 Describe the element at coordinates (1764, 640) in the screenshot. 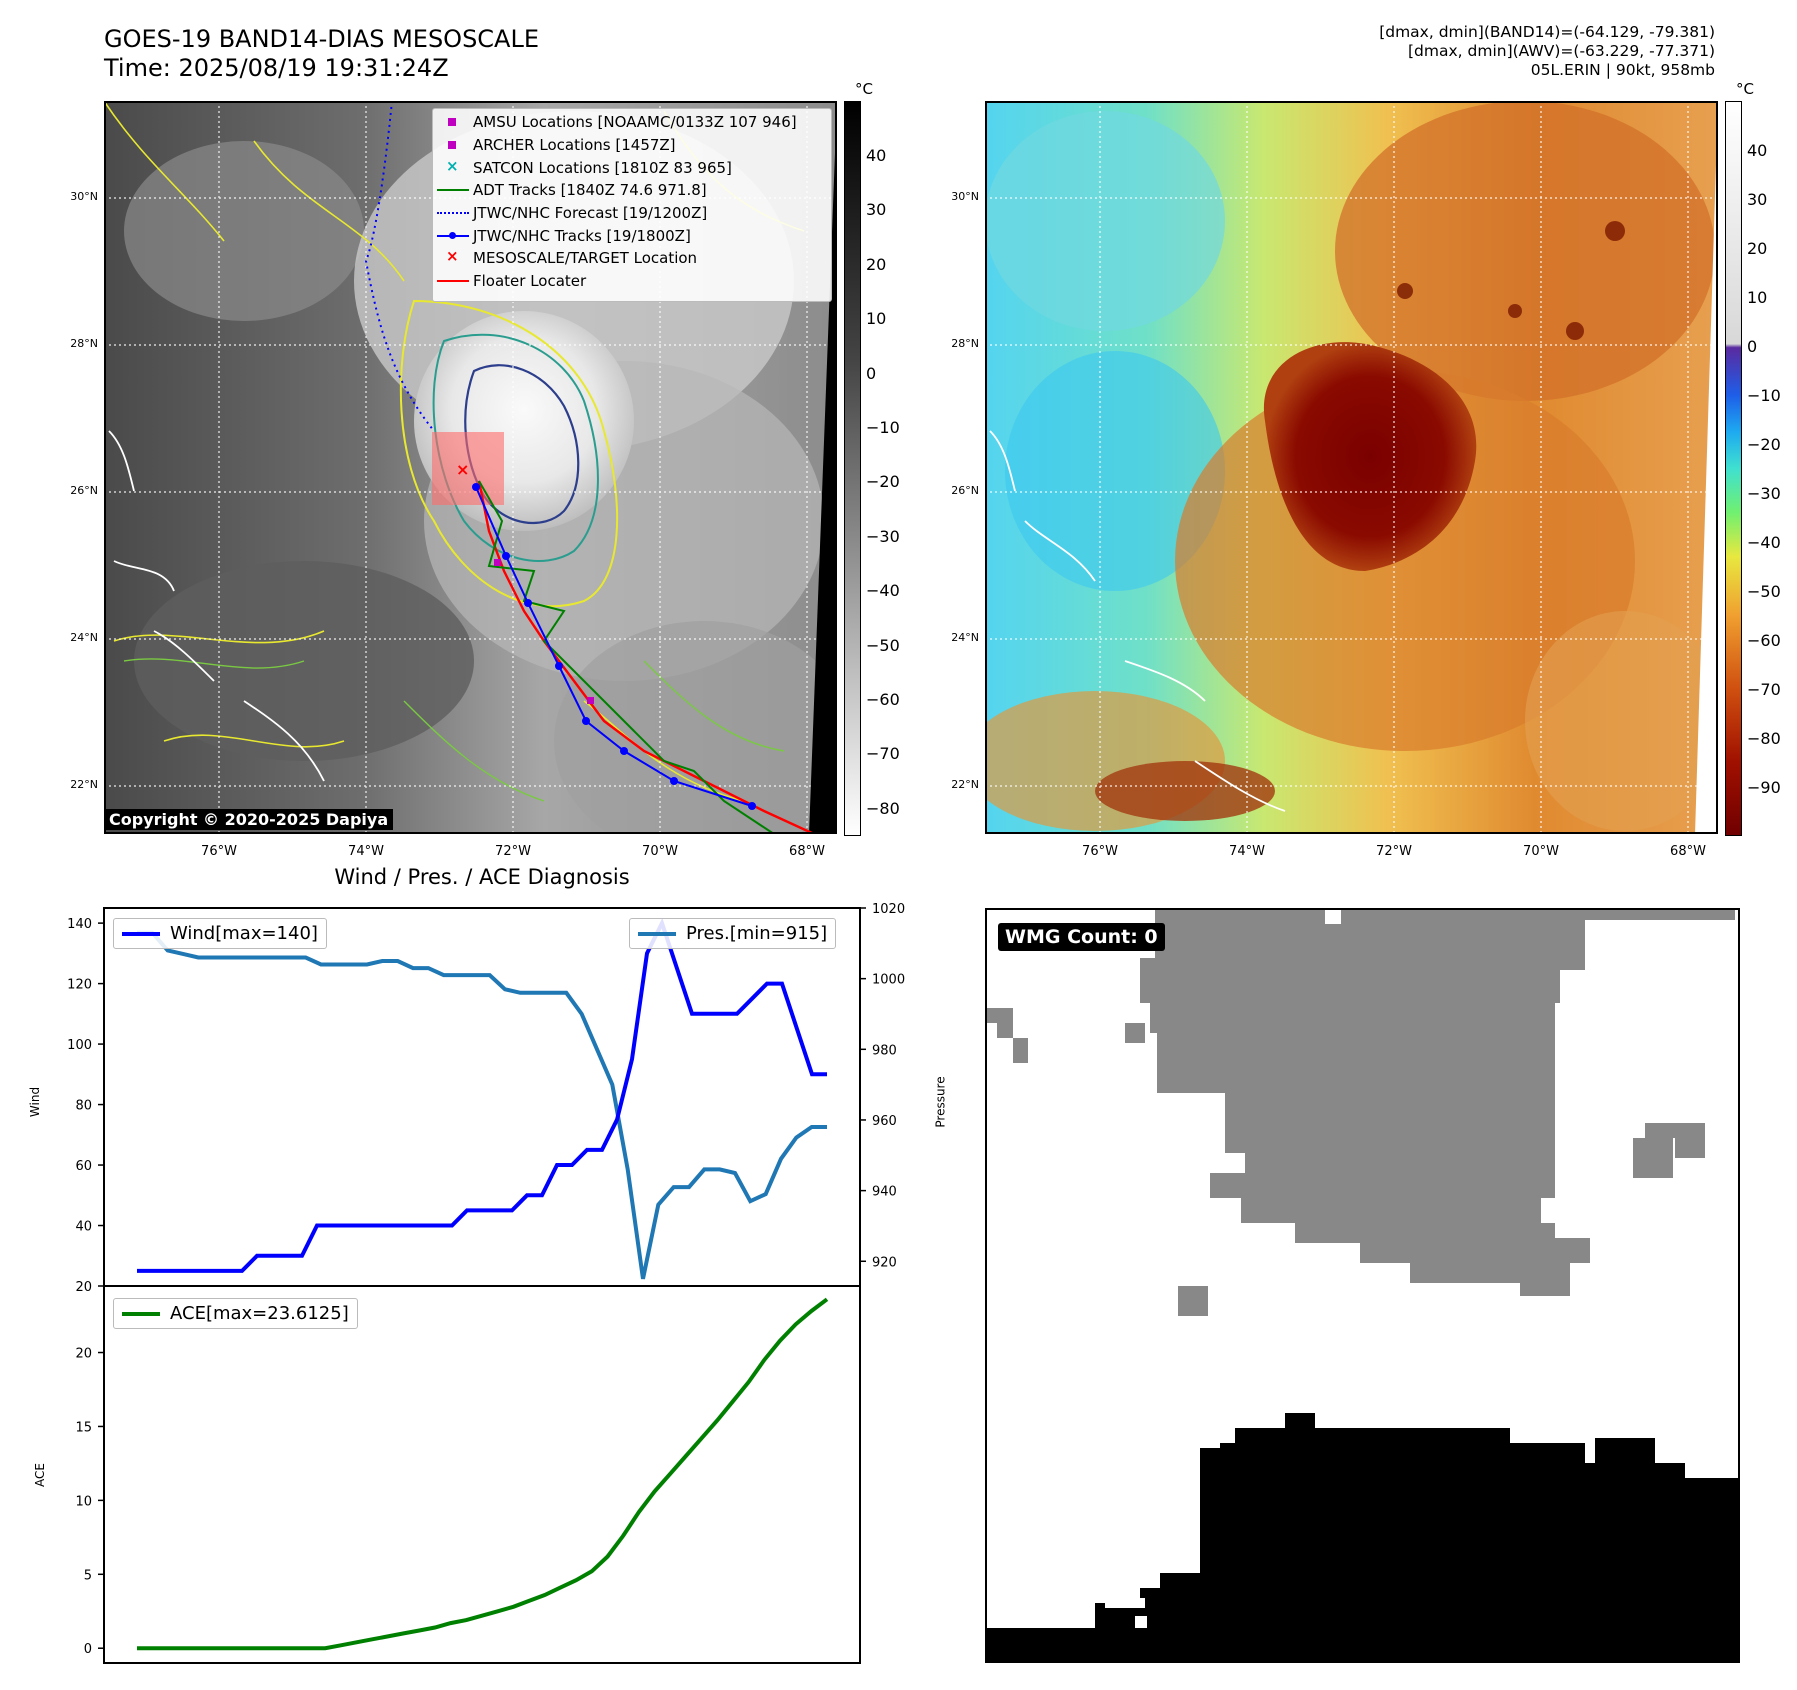

I see `awv-colorbar-tick: −60` at that location.